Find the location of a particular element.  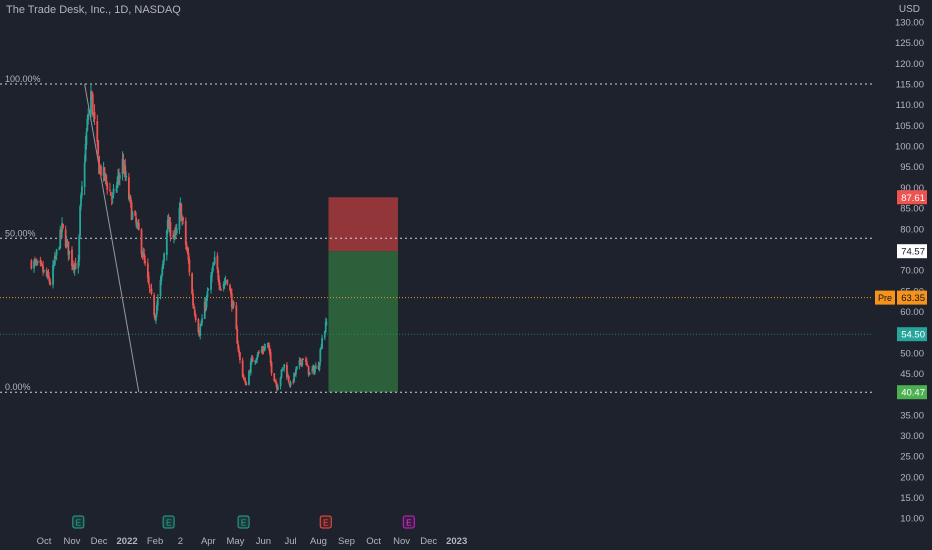

fib-level-label: 50.00% is located at coordinates (20, 233).